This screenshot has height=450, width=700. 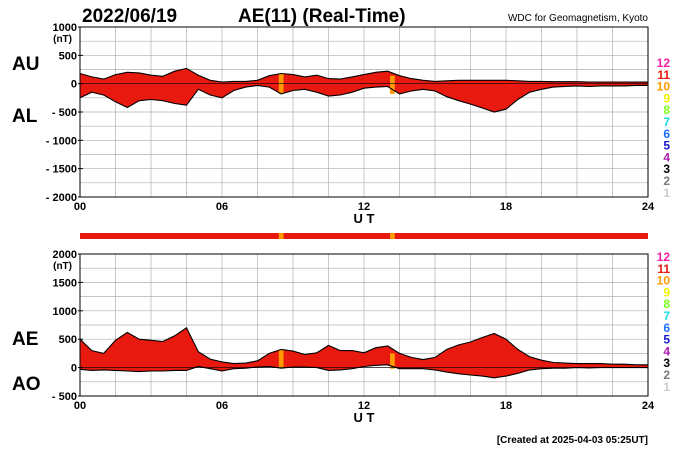 I want to click on y-tick-label: - 2000, so click(x=61, y=198).